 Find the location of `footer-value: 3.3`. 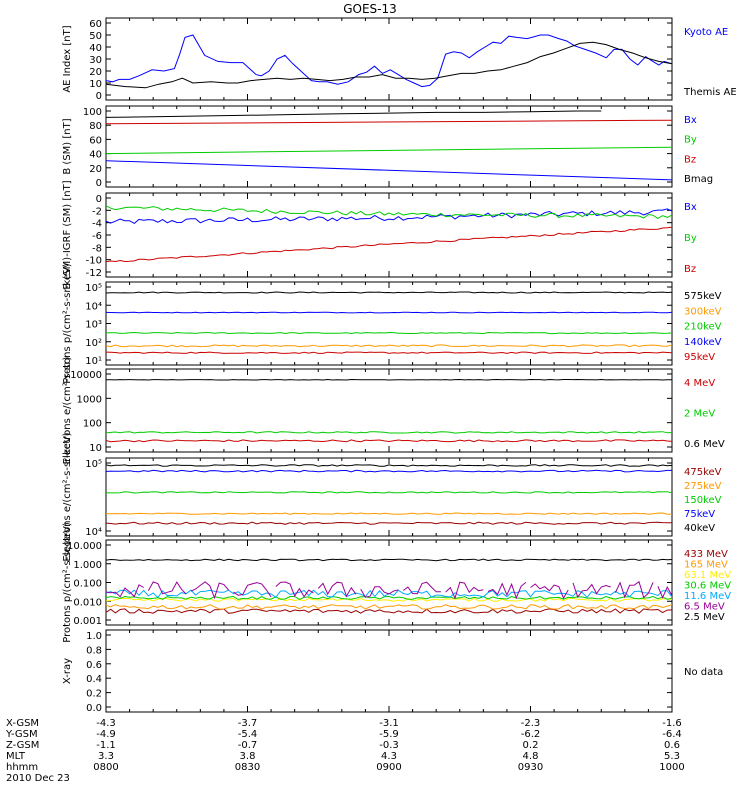

footer-value: 3.3 is located at coordinates (106, 756).